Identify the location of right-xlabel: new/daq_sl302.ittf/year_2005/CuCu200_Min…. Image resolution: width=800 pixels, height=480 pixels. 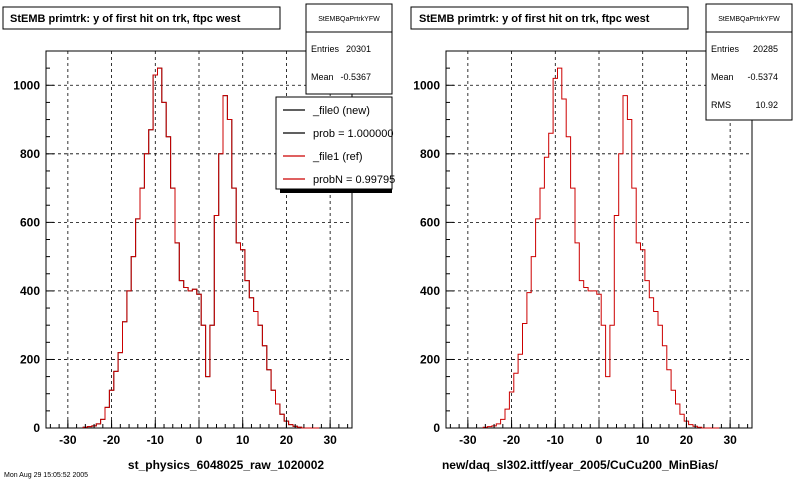
(580, 465).